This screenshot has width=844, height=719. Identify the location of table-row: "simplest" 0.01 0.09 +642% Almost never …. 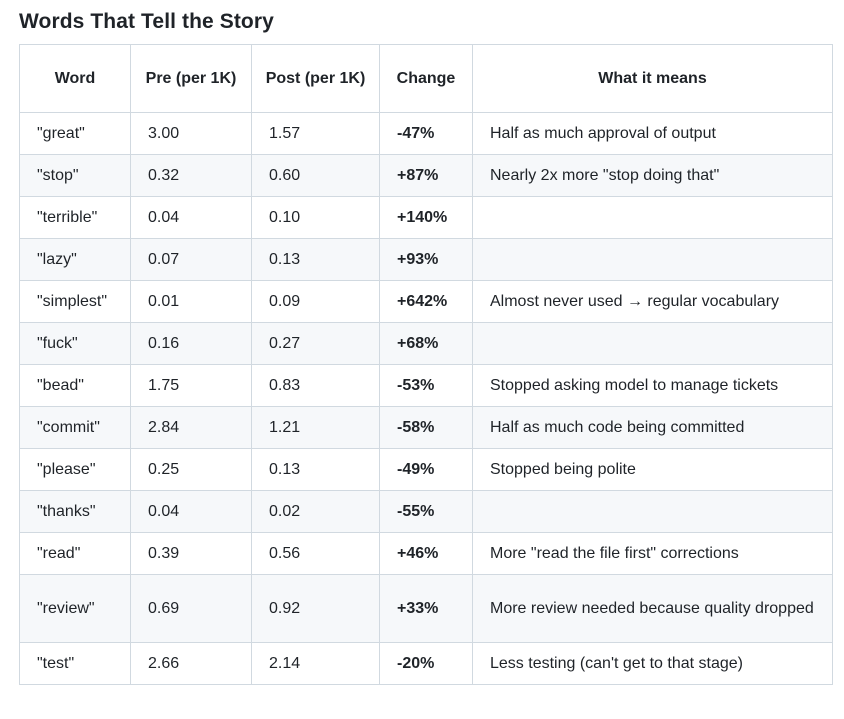
(426, 301).